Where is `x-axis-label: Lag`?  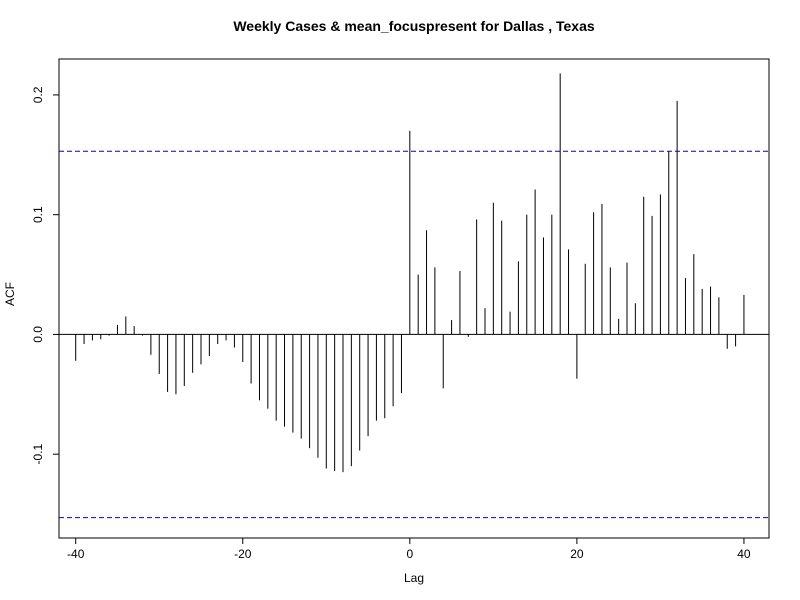 x-axis-label: Lag is located at coordinates (414, 578).